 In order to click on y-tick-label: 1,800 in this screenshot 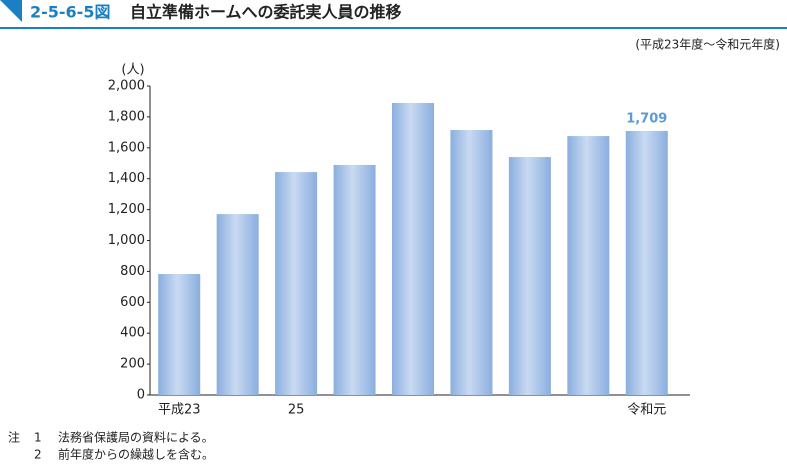, I will do `click(126, 116)`.